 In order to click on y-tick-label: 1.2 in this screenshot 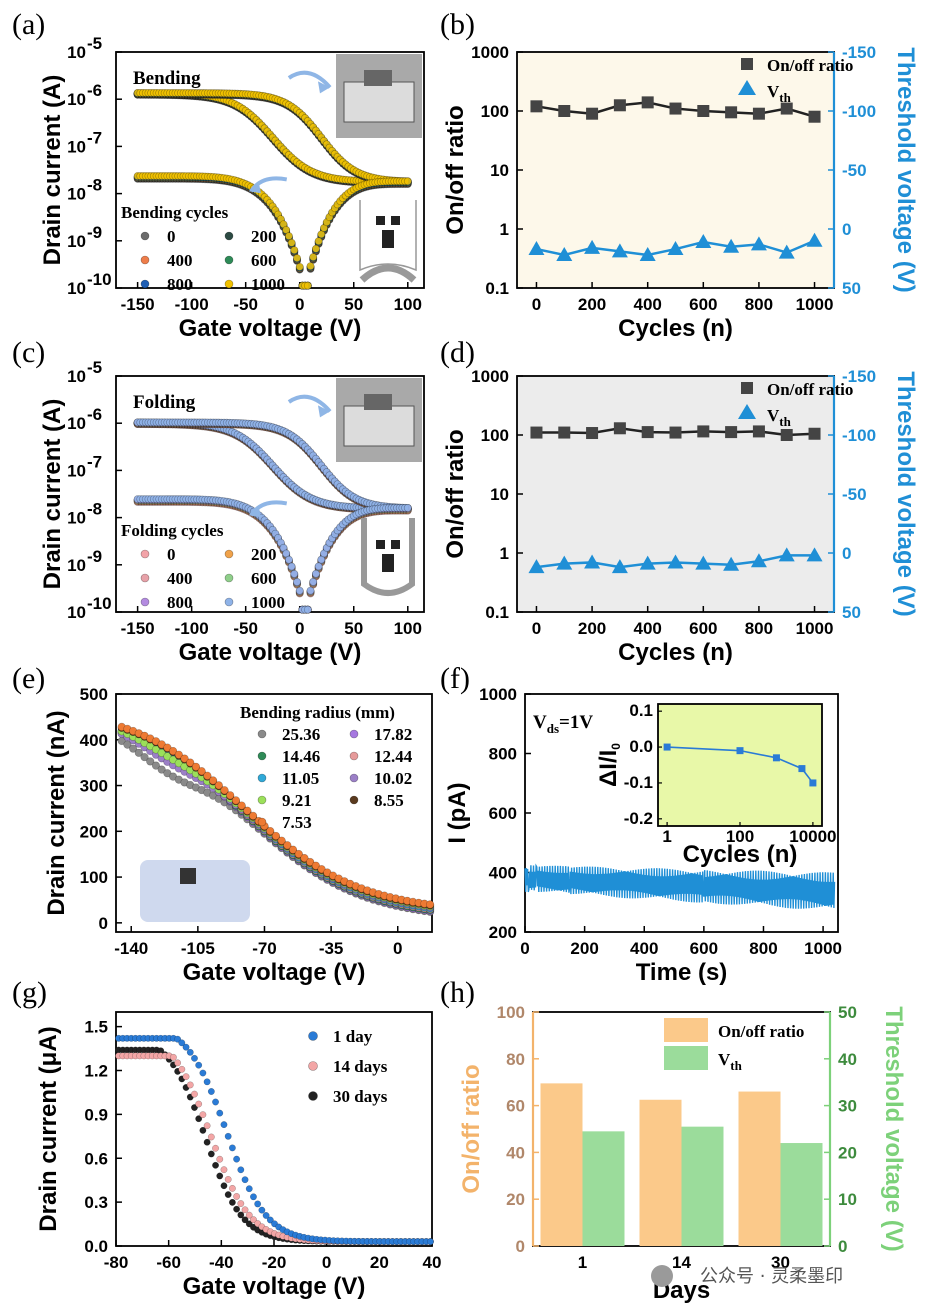, I will do `click(96, 1071)`.